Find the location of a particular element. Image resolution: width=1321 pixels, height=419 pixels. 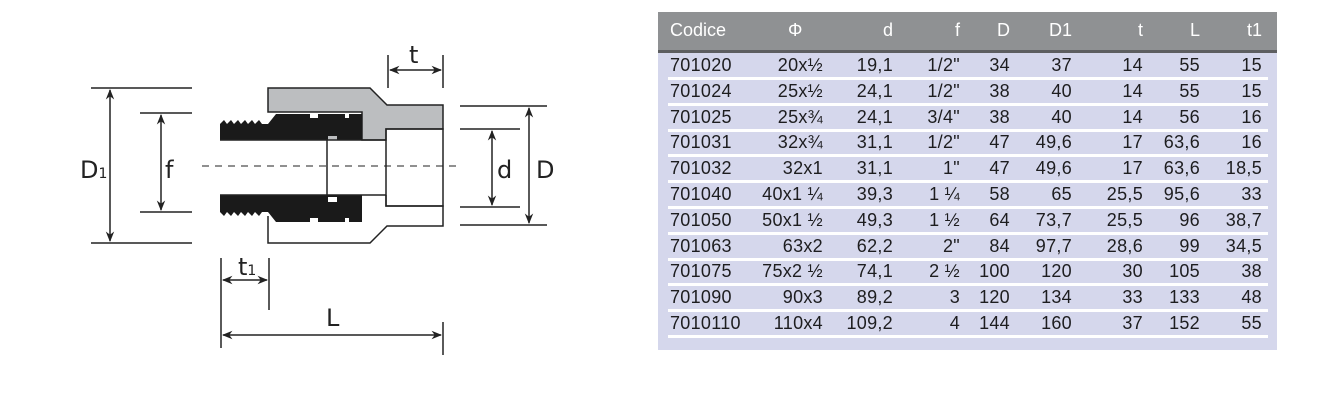

cell-t1: 33 is located at coordinates (1251, 194).